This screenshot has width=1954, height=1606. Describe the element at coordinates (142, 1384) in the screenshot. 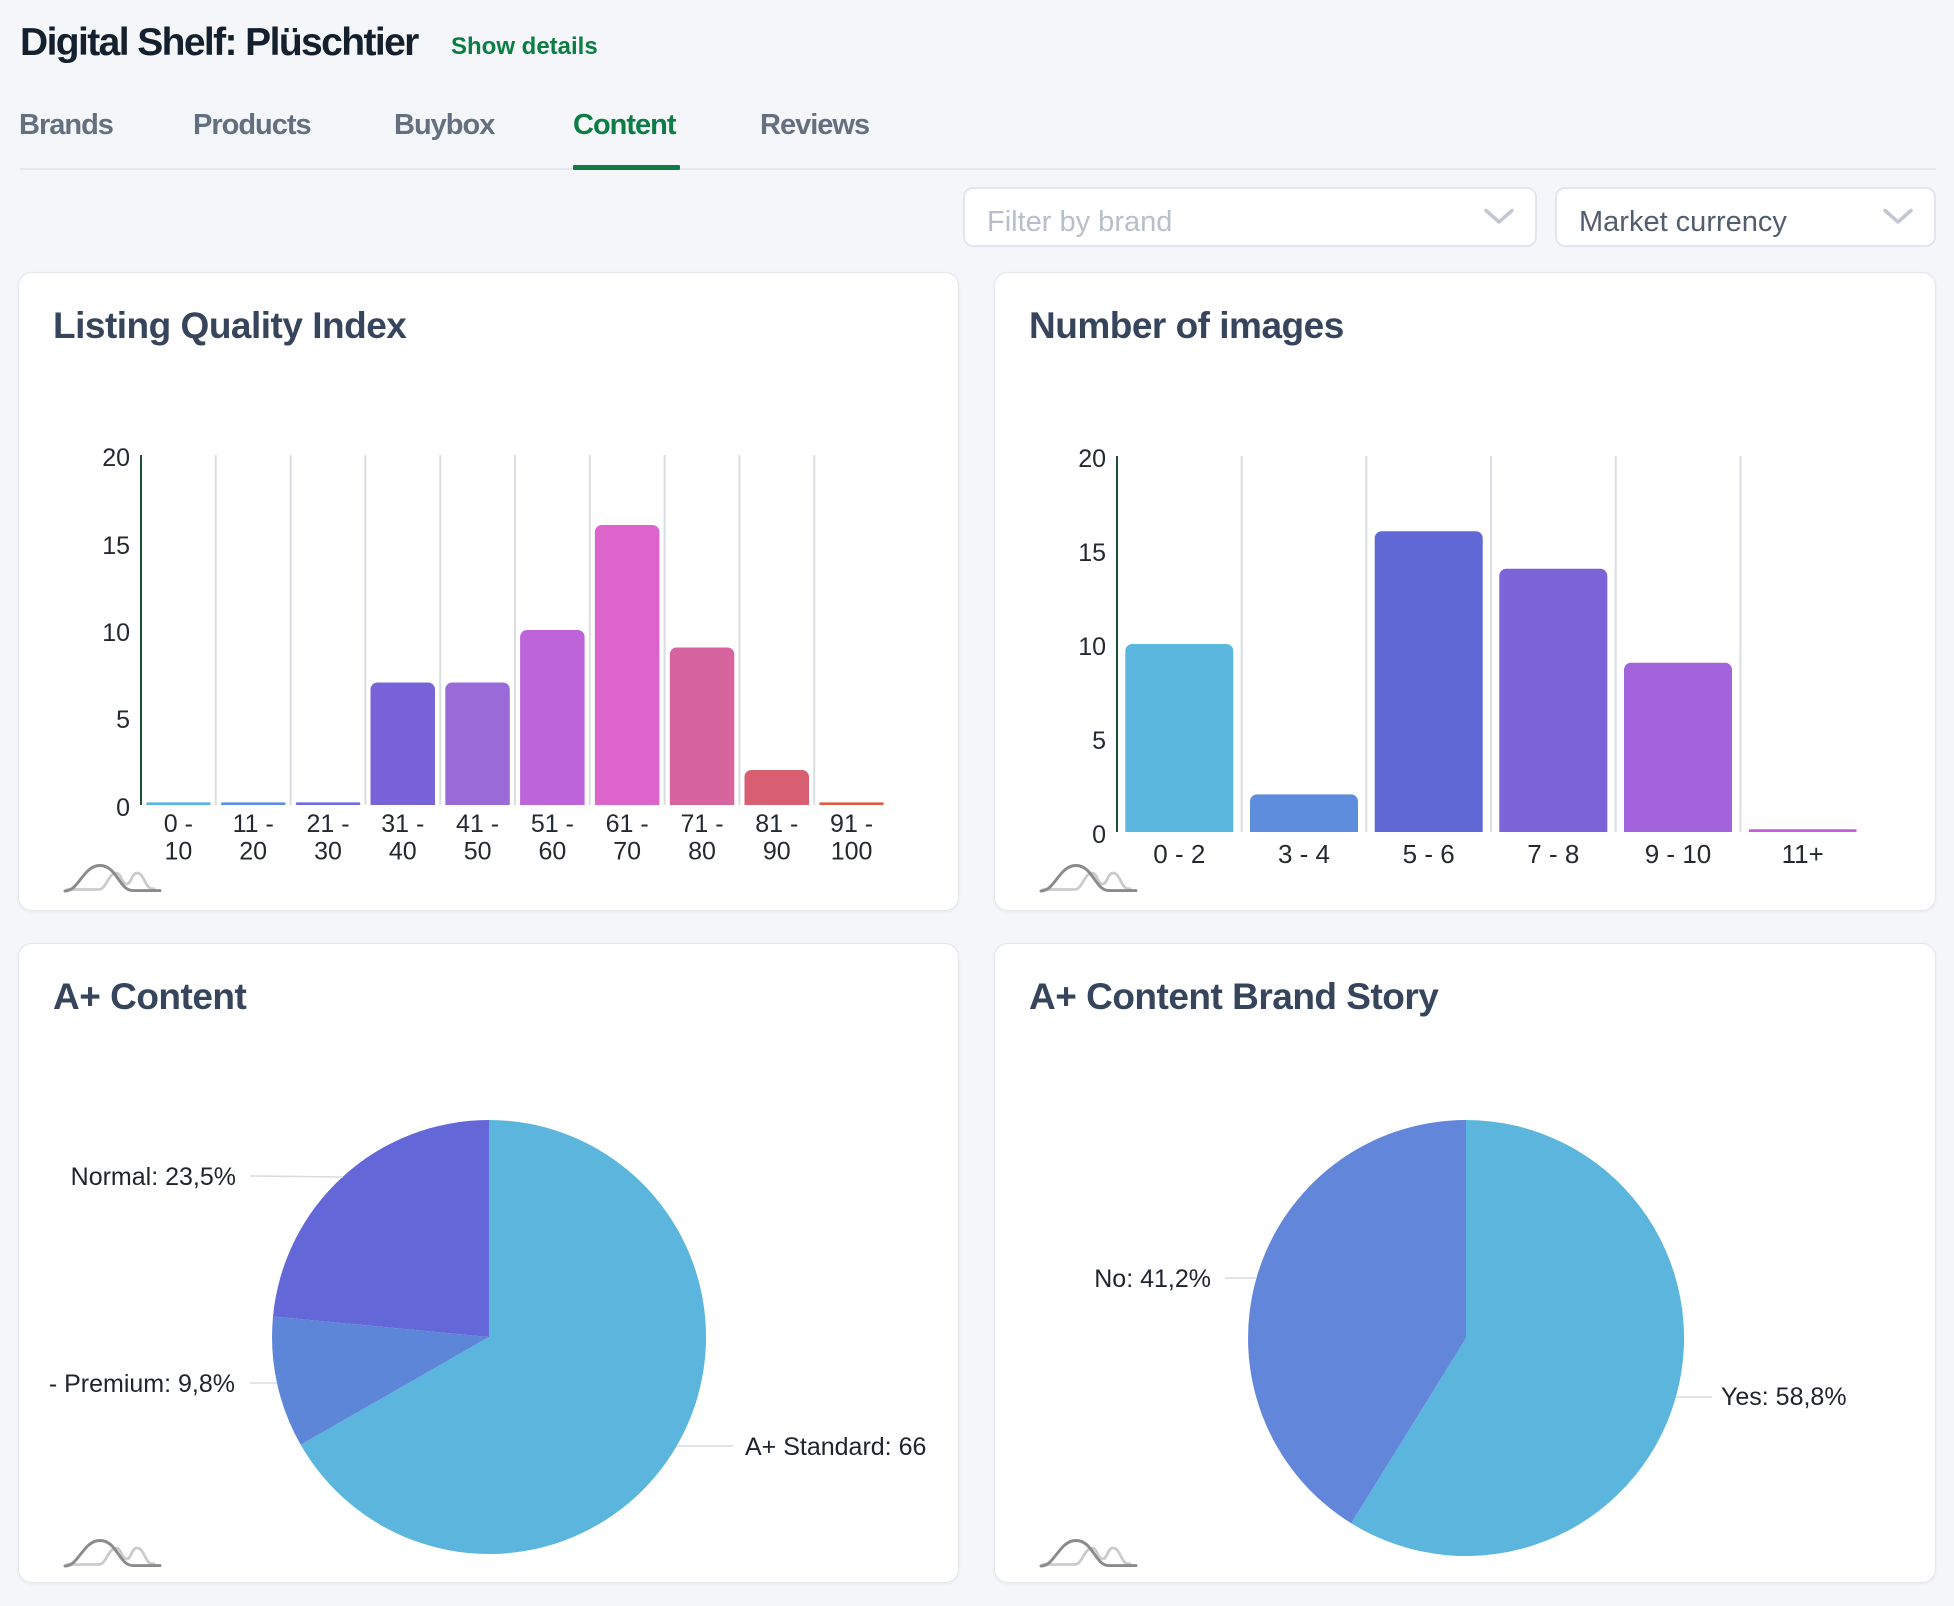

I see `svg-text: - Premium: 9,8%` at that location.